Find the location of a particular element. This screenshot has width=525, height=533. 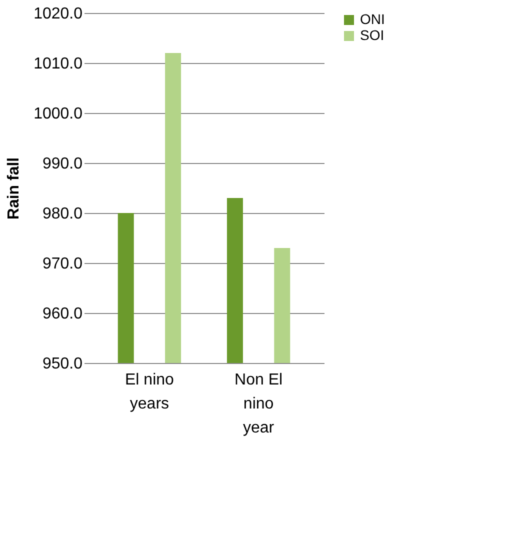

legend-label: SOI is located at coordinates (372, 35).